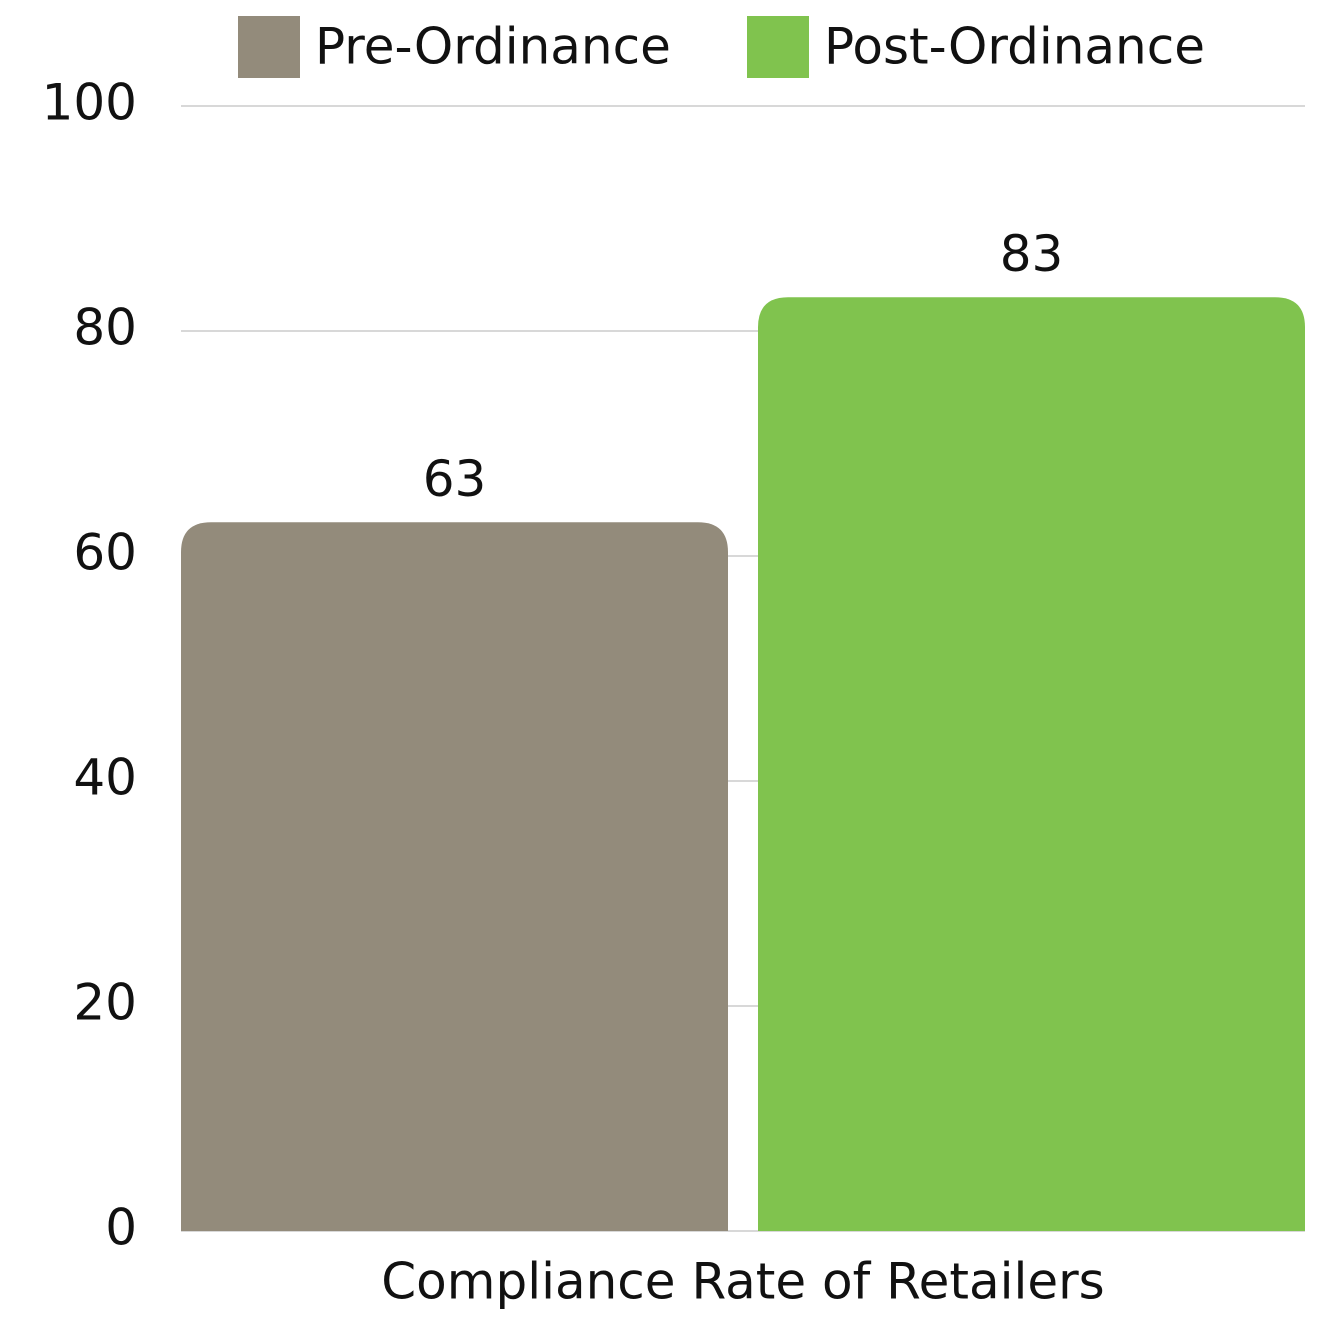  I want to click on y-tick-label: 80, so click(105, 328).